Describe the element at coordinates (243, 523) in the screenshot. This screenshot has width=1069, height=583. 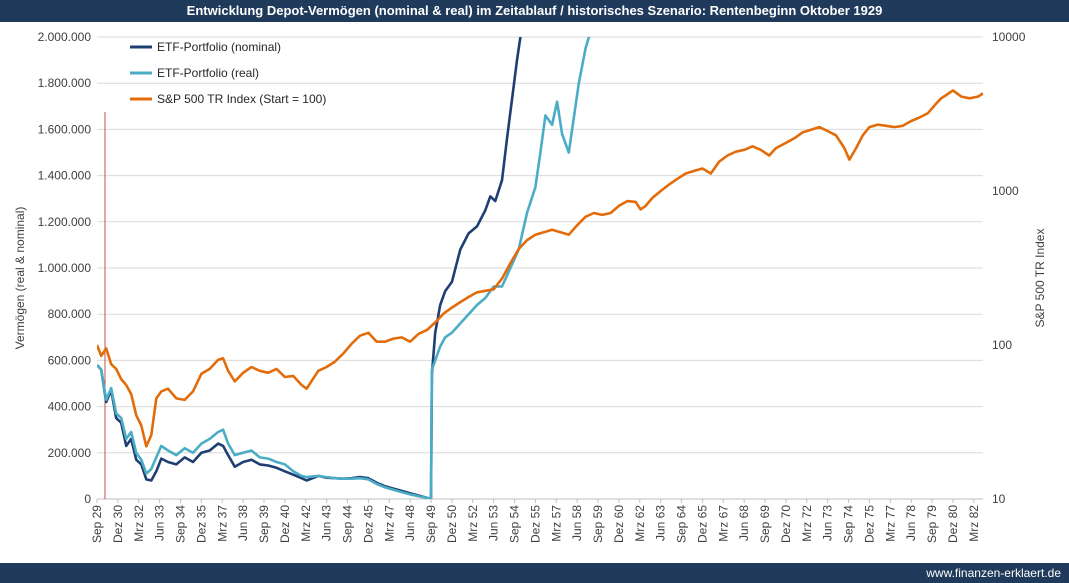
I see `x-tick-label: Jun 38` at that location.